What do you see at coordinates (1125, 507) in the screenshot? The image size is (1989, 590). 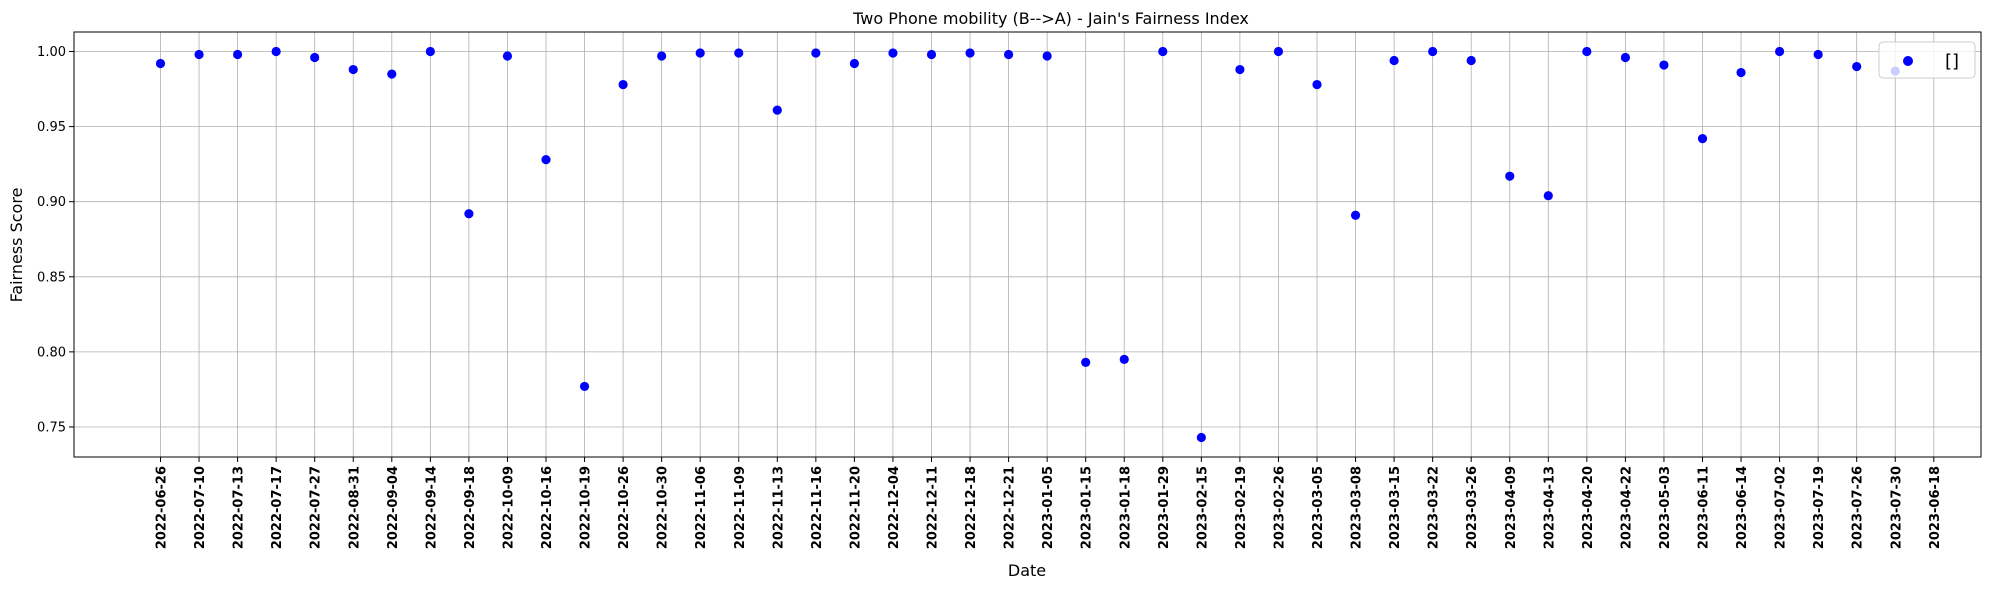 I see `x-tick-label: 2023-01-18` at bounding box center [1125, 507].